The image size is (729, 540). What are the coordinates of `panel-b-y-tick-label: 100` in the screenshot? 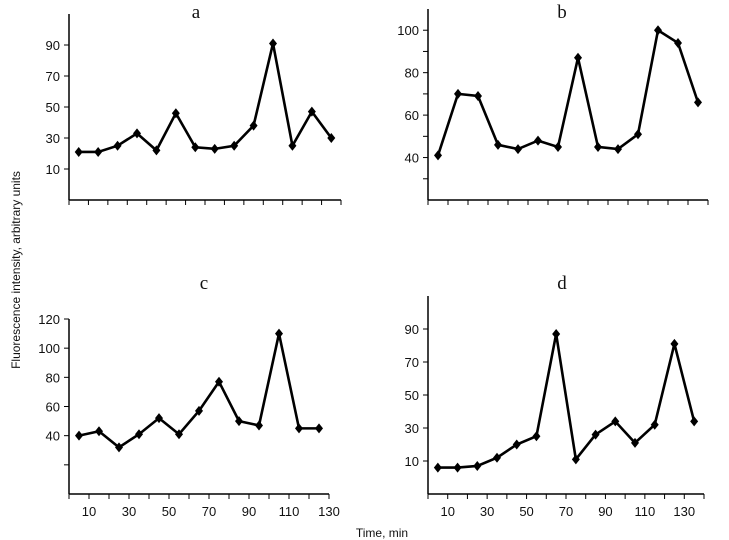 It's located at (408, 30).